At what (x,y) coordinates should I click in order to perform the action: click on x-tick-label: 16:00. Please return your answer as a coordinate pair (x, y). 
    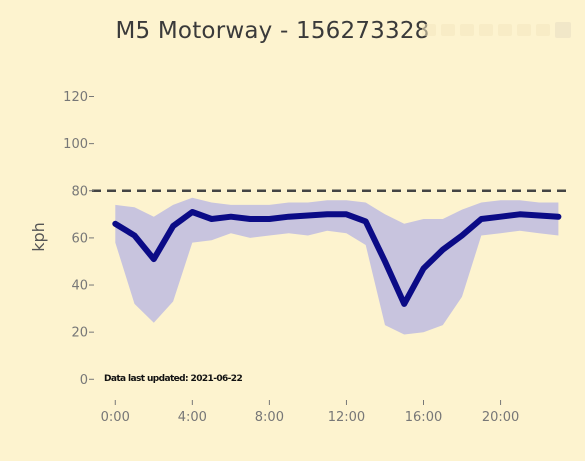
    Looking at the image, I should click on (423, 417).